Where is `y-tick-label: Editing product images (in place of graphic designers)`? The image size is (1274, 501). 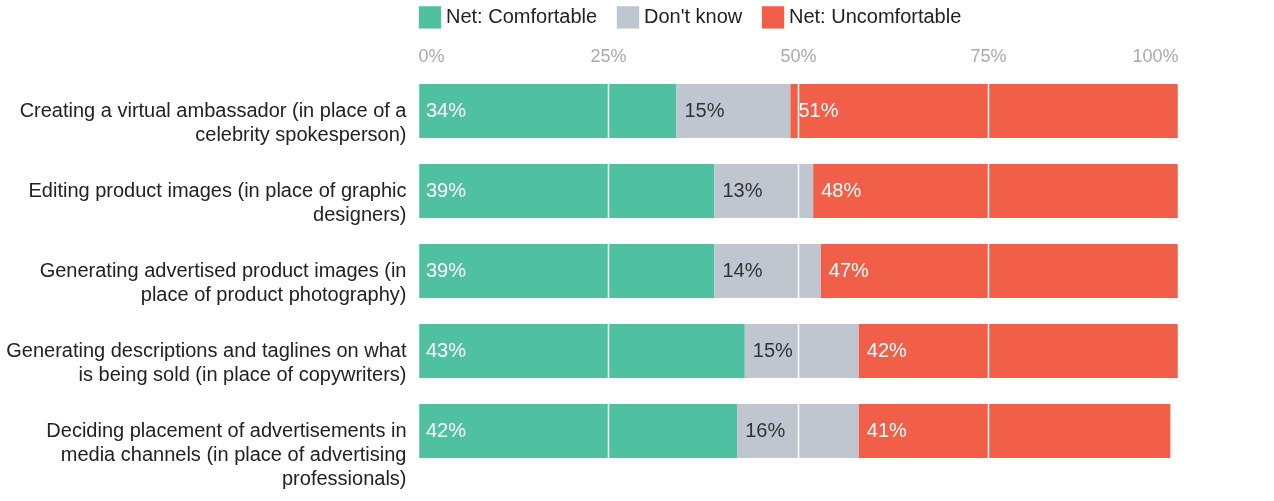
y-tick-label: Editing product images (in place of graphic designers) is located at coordinates (217, 202).